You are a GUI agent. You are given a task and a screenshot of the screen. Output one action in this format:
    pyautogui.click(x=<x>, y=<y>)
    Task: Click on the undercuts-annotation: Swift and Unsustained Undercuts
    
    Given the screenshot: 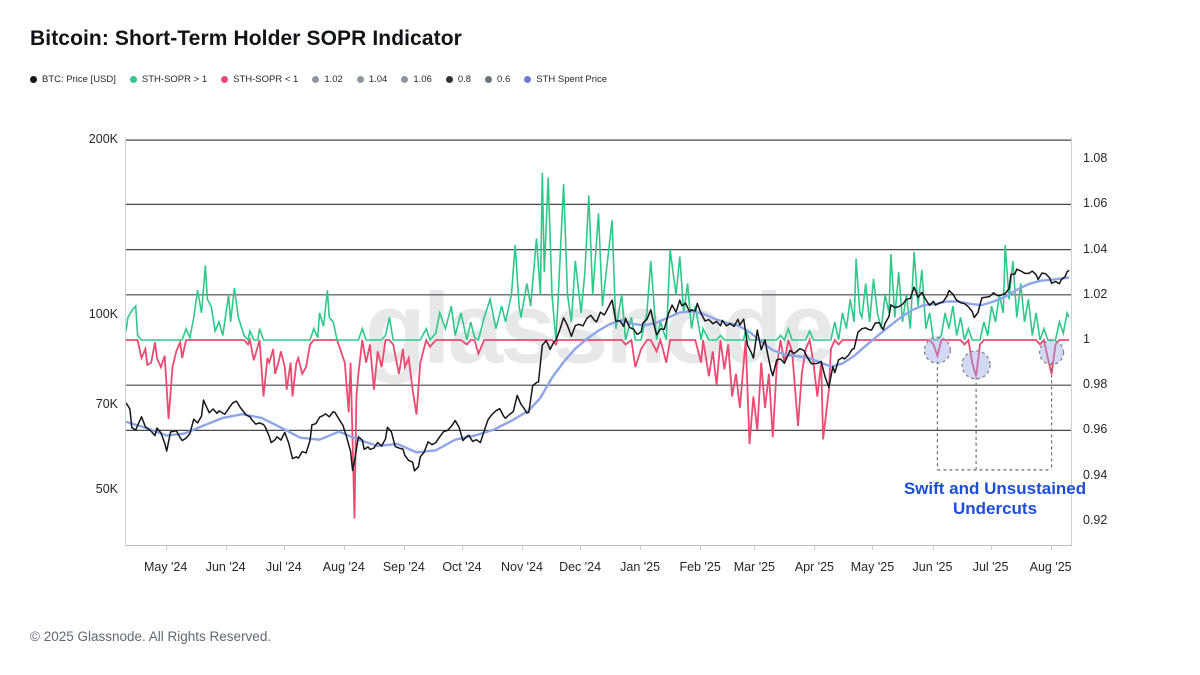 What is the action you would take?
    pyautogui.click(x=995, y=499)
    